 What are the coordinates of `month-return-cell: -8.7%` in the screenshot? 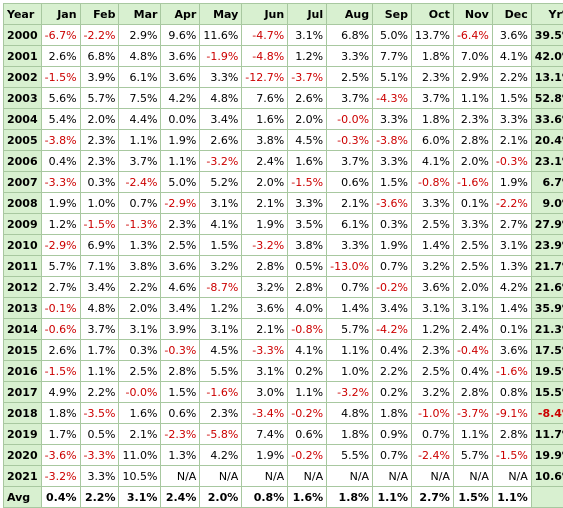 It's located at (221, 287).